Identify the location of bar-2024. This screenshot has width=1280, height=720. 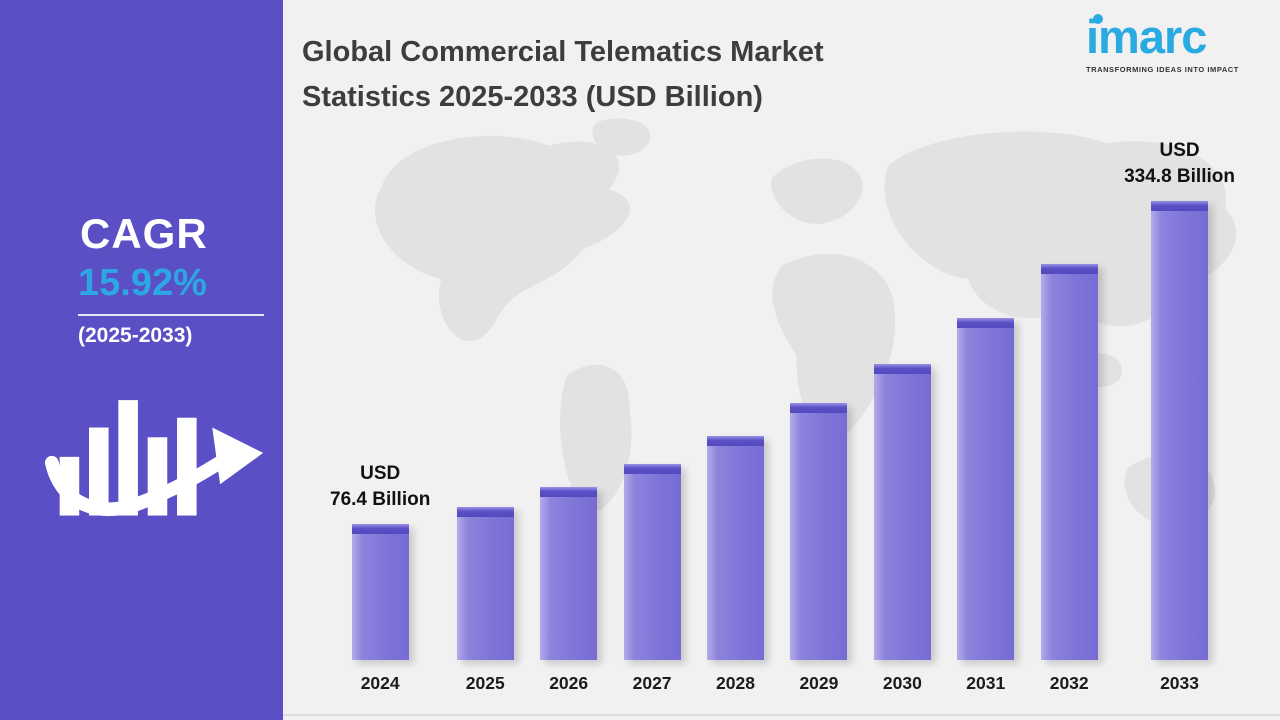
(380, 592).